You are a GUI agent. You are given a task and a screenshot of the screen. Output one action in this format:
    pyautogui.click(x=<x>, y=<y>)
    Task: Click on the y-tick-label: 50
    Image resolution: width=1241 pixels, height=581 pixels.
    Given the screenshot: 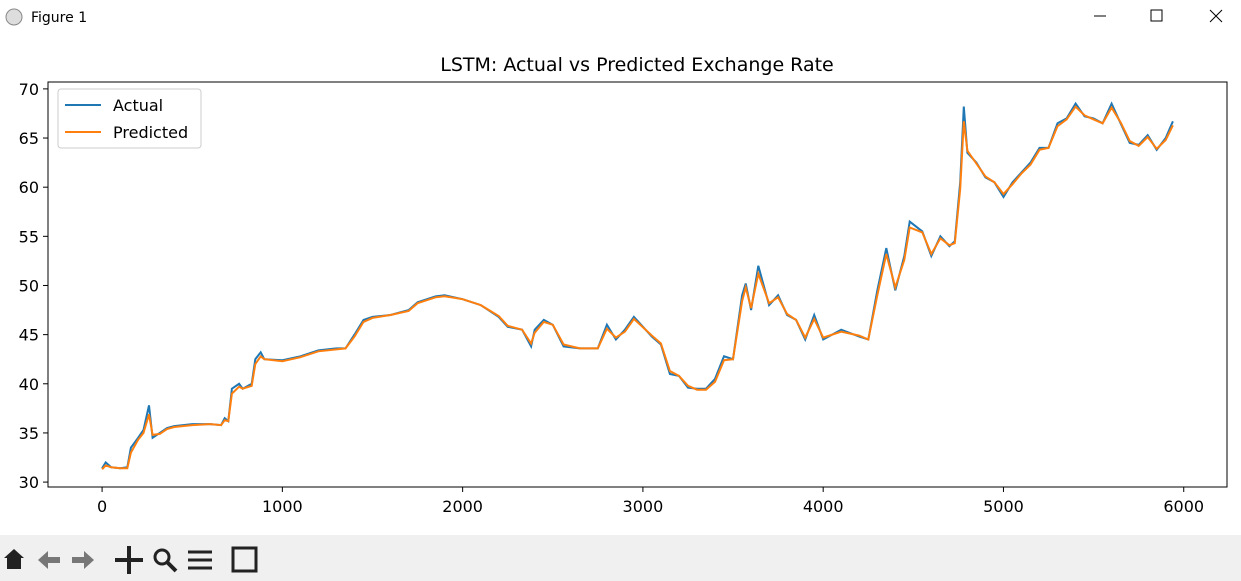 What is the action you would take?
    pyautogui.click(x=29, y=285)
    